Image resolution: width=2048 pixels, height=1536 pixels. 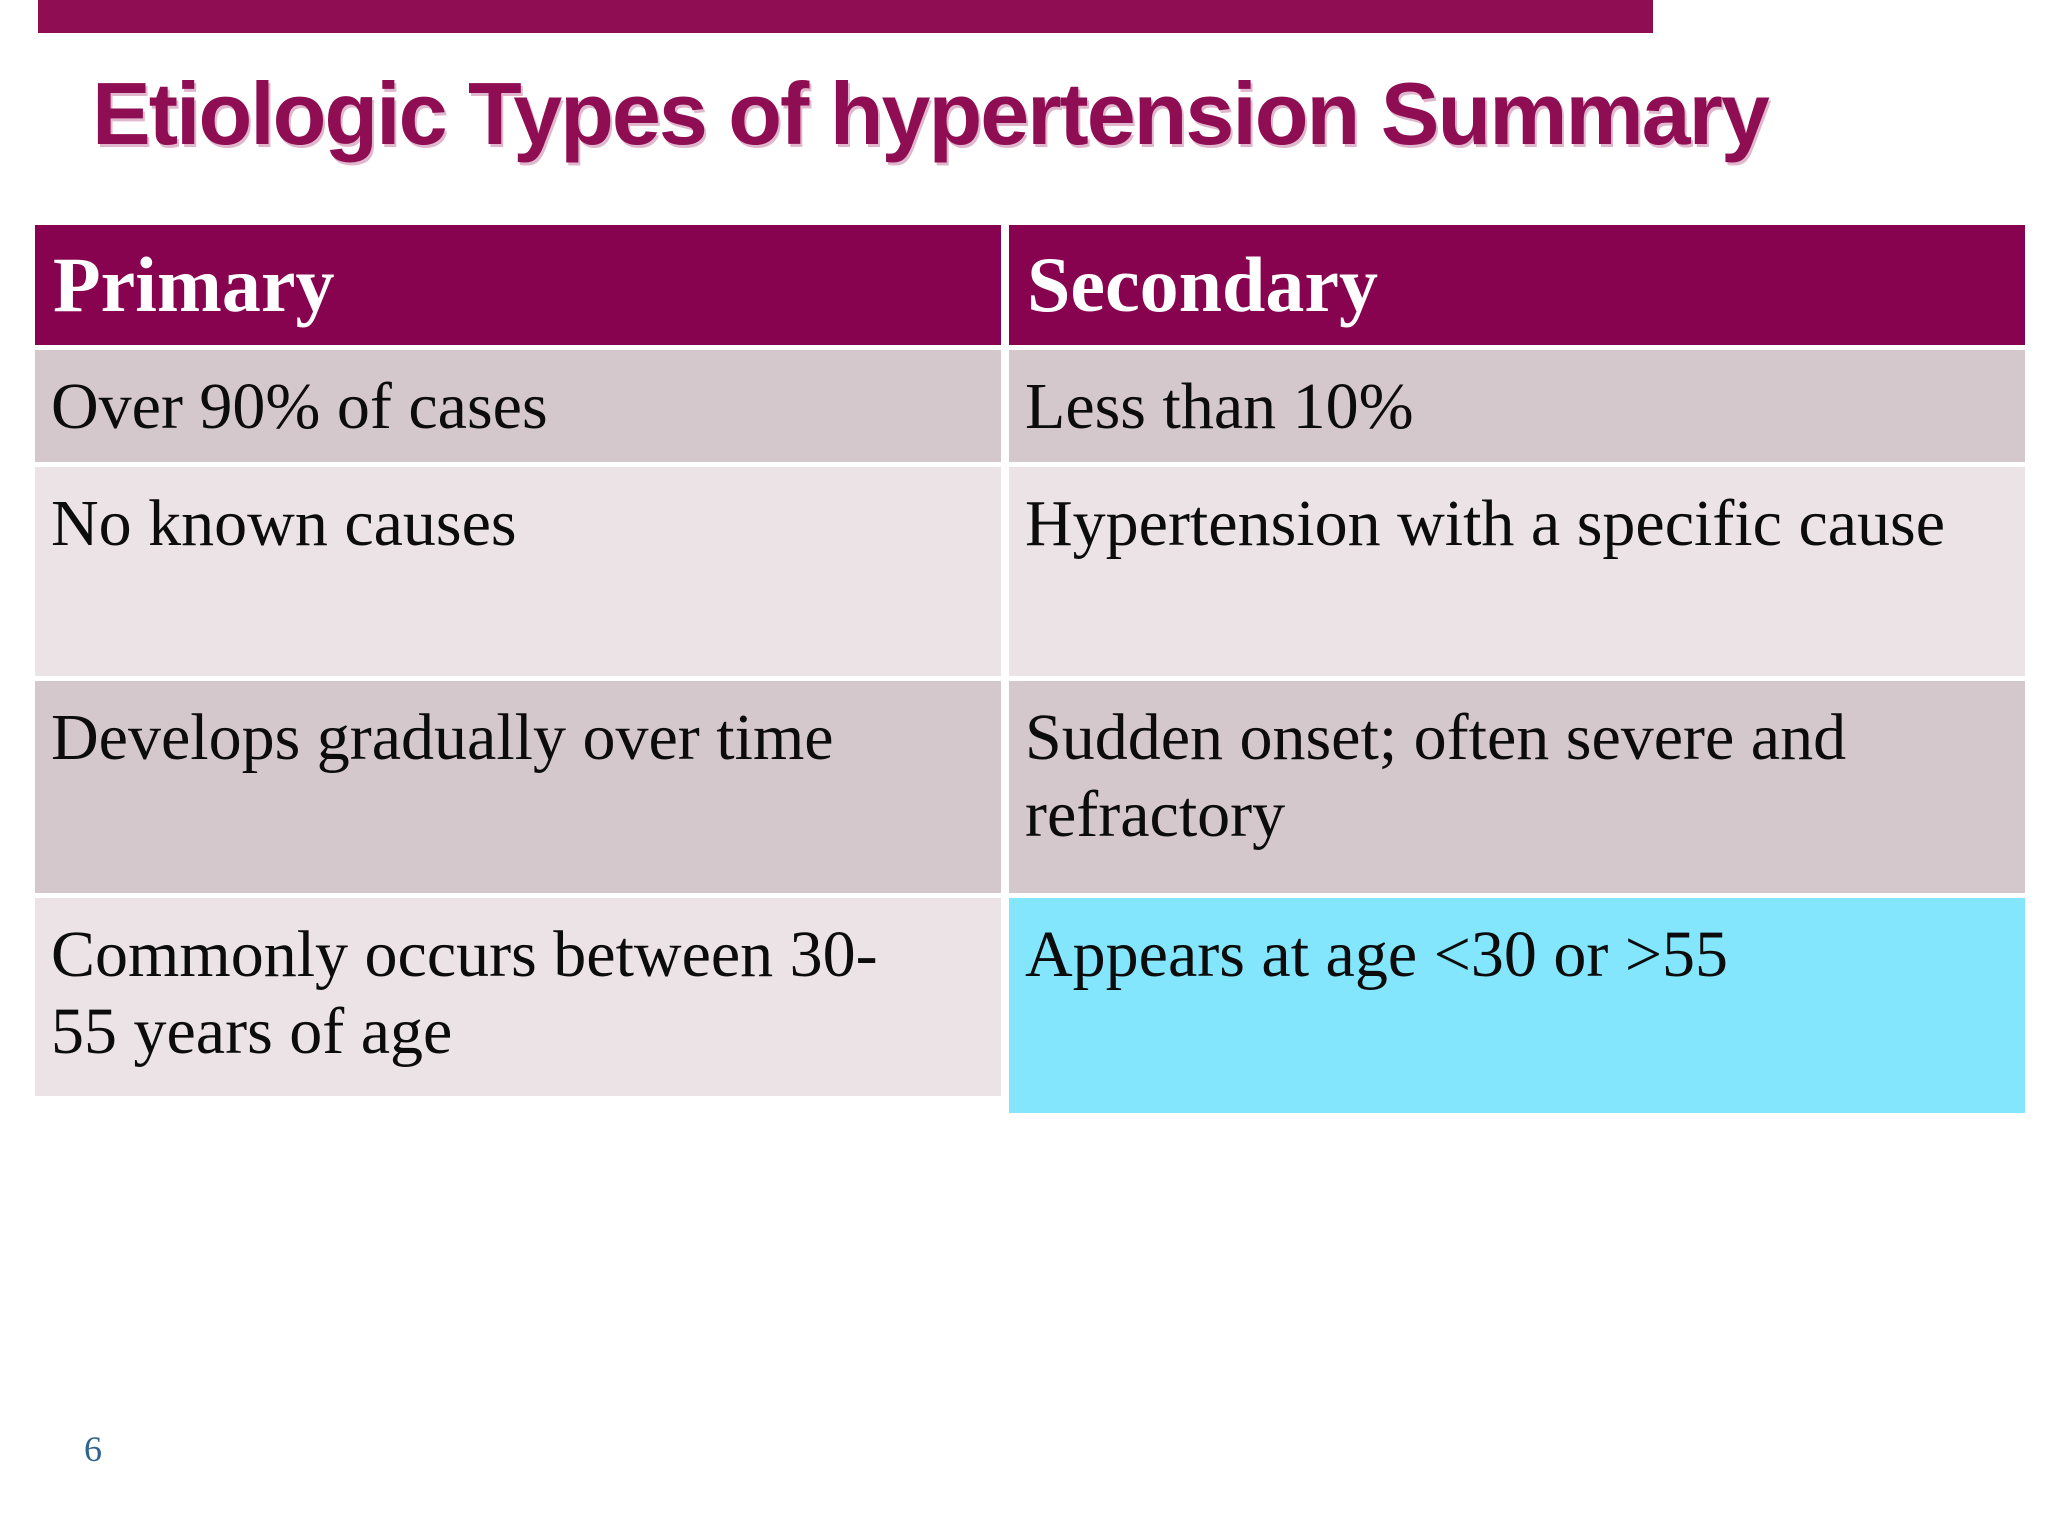 I want to click on column-header-label: Primary, so click(x=194, y=284).